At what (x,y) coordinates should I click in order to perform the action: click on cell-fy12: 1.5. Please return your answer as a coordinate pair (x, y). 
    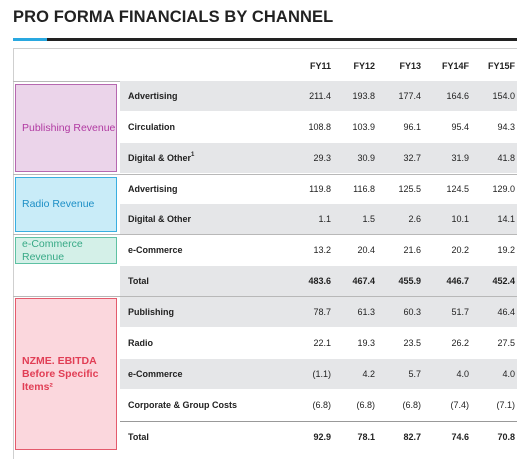
    Looking at the image, I should click on (368, 219).